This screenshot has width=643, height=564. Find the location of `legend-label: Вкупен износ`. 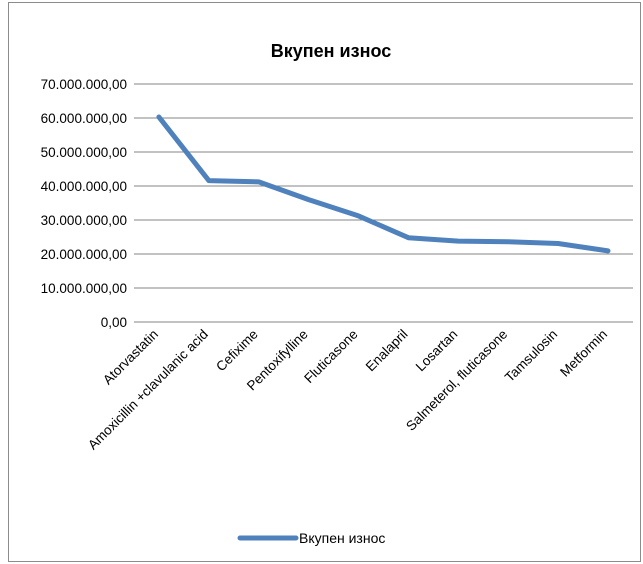

legend-label: Вкупен износ is located at coordinates (342, 538).